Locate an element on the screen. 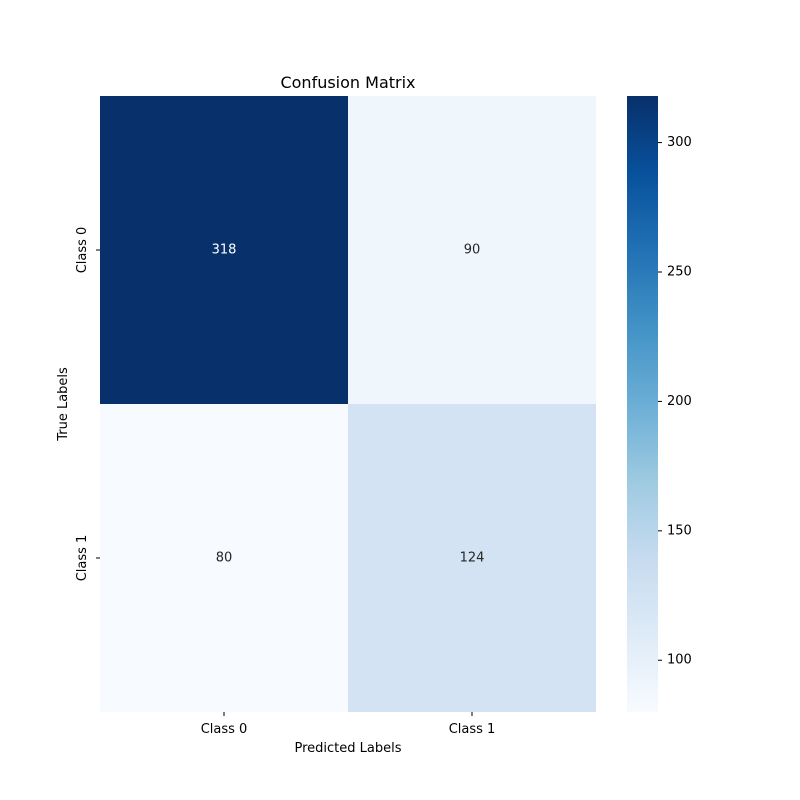 The width and height of the screenshot is (800, 800). y-tick-label: Class 0 is located at coordinates (82, 250).